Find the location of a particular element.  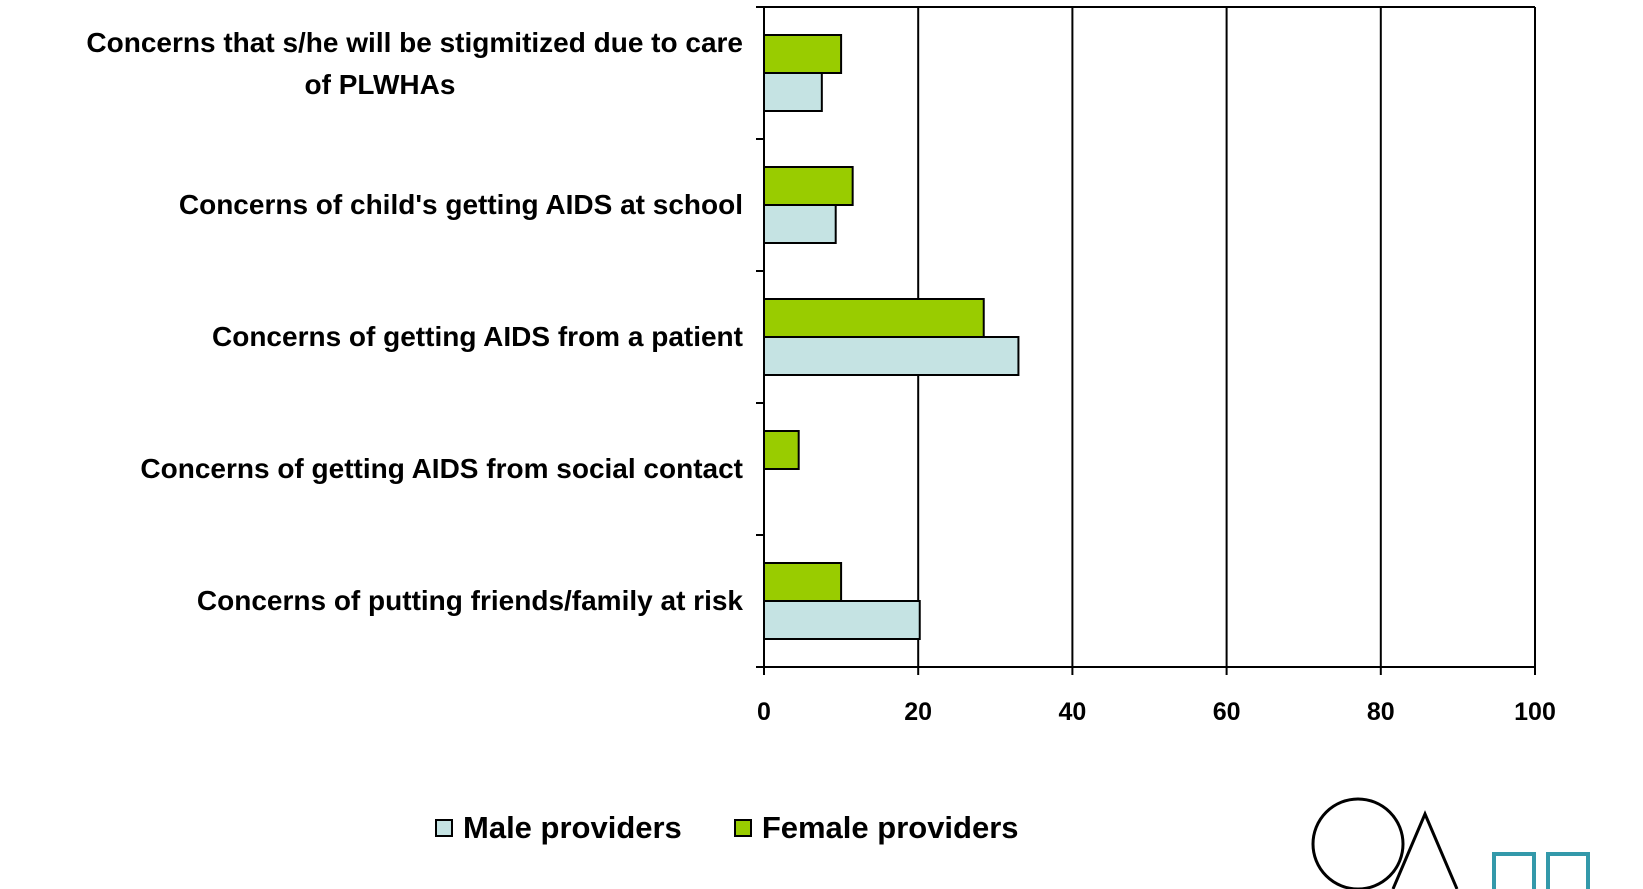

legend: Male providers Female providers is located at coordinates (753, 828).